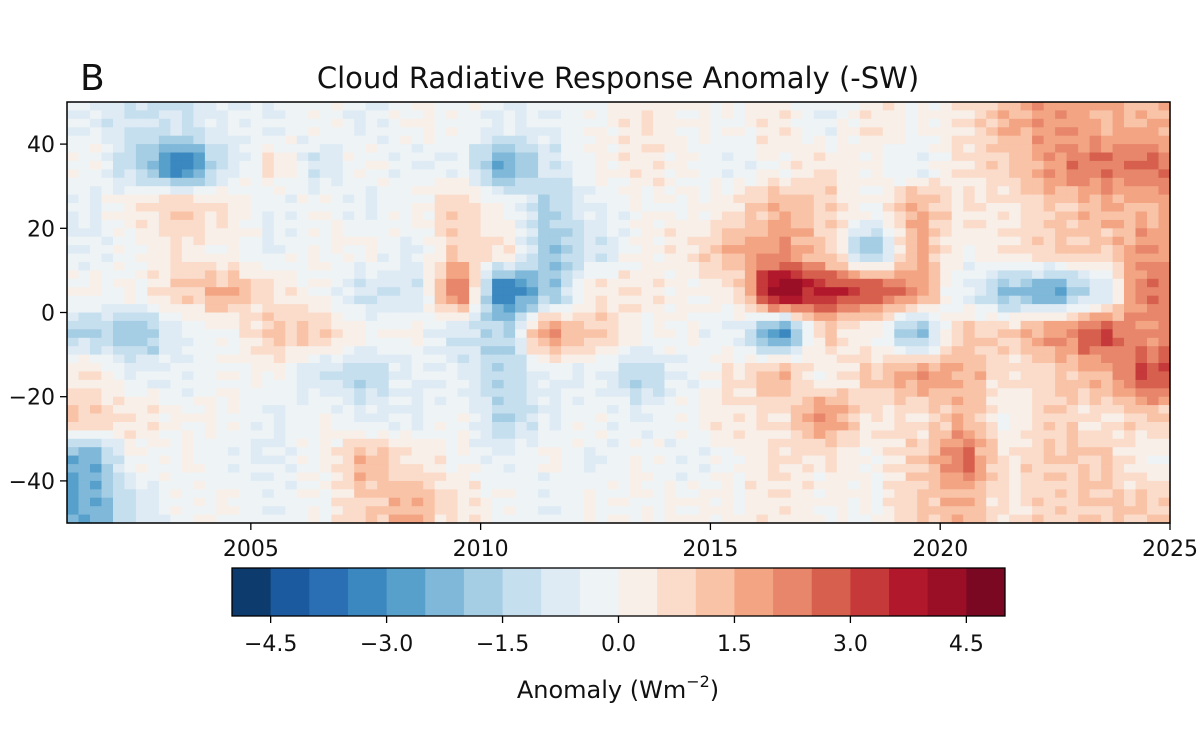  What do you see at coordinates (754, 592) in the screenshot?
I see `colorbar-swatch` at bounding box center [754, 592].